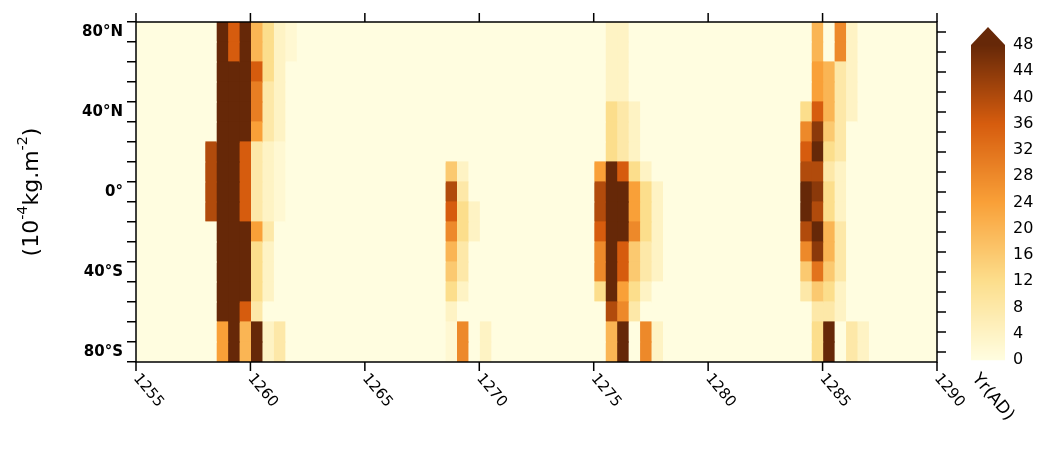 The image size is (1049, 451). I want to click on color-bar-label: 32, so click(1023, 149).